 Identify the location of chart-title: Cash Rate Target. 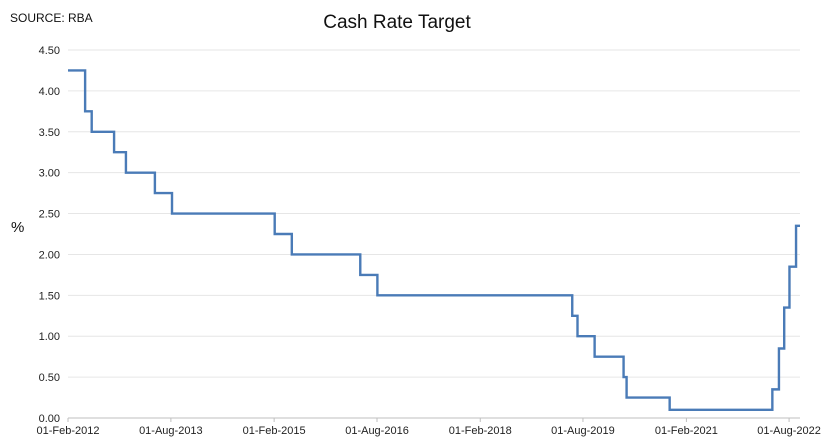
(397, 22).